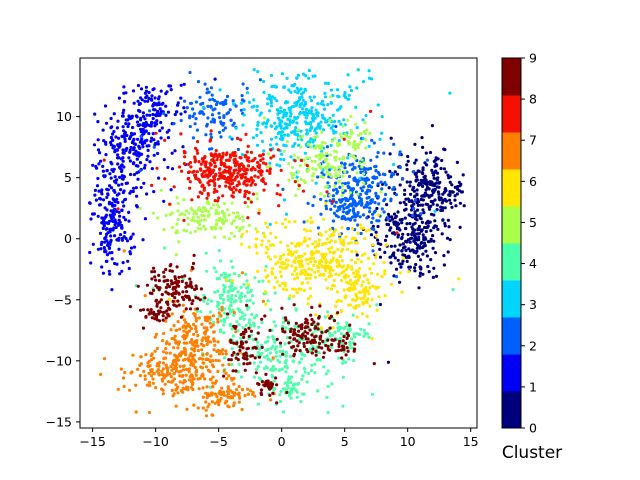  I want to click on y-tick-label: −10, so click(59, 360).